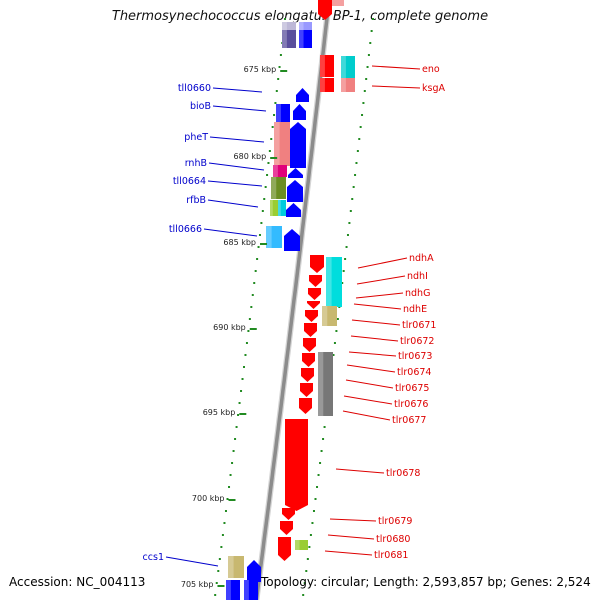 The width and height of the screenshot is (600, 600). I want to click on scale-label: 705 kbp, so click(197, 584).